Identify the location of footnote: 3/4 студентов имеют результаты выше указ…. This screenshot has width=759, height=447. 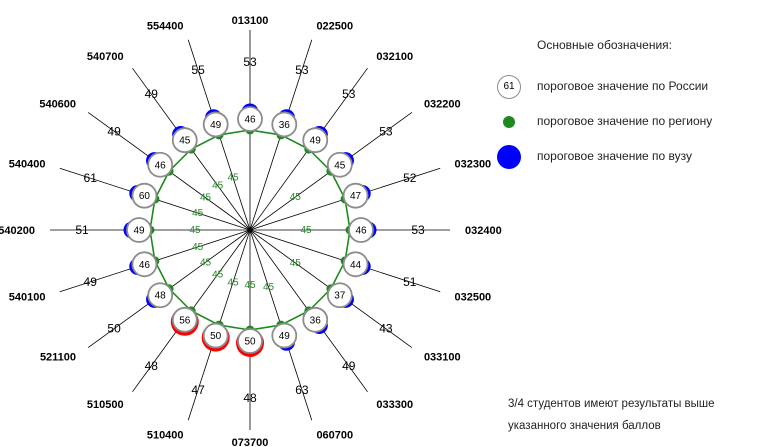
(633, 415).